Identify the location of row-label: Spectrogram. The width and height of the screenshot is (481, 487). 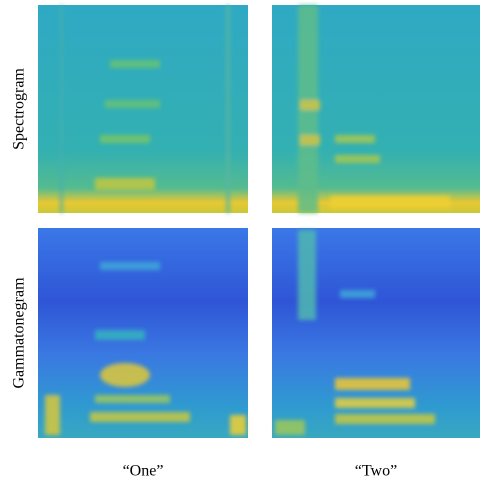
(19, 109).